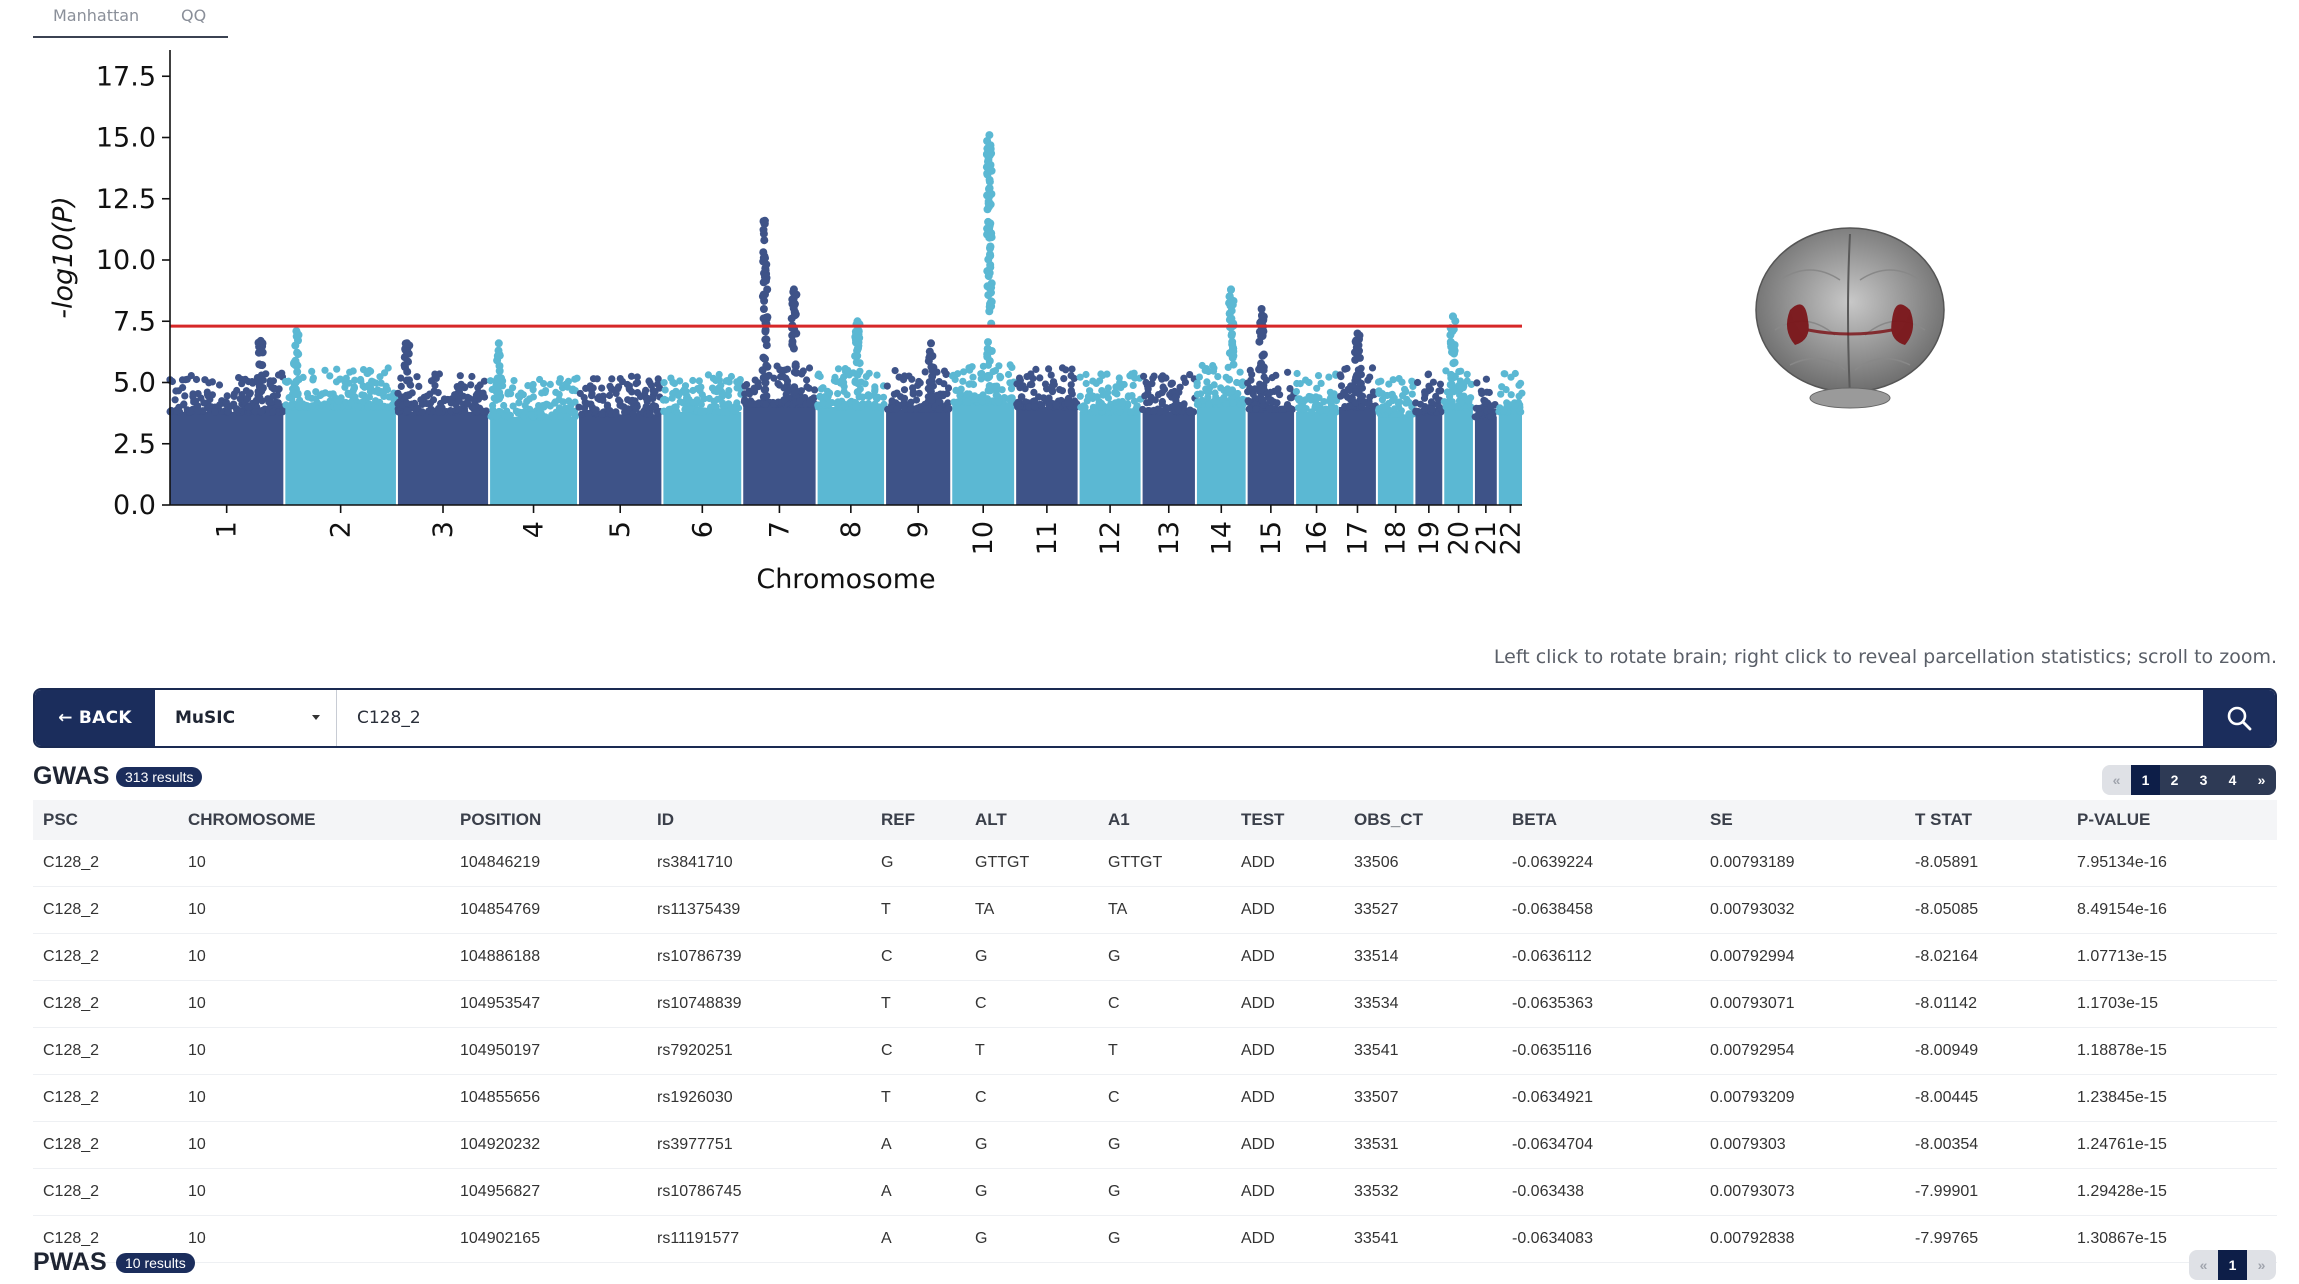  What do you see at coordinates (2232, 780) in the screenshot?
I see `page-4-button: 4` at bounding box center [2232, 780].